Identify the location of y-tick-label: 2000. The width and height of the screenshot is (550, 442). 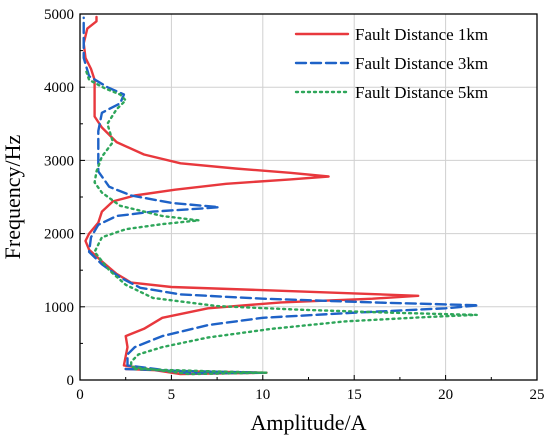
(59, 235).